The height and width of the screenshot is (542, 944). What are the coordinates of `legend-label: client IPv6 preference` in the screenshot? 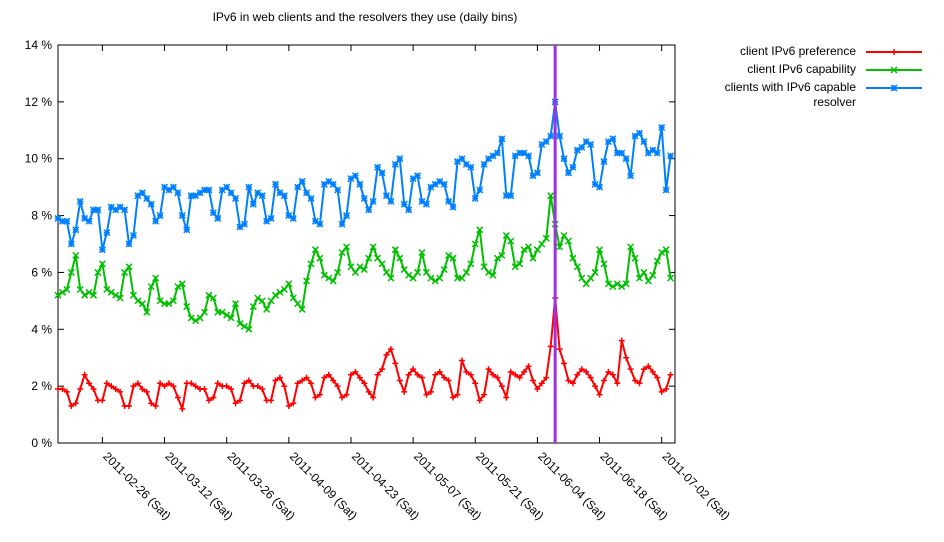 It's located at (797, 51).